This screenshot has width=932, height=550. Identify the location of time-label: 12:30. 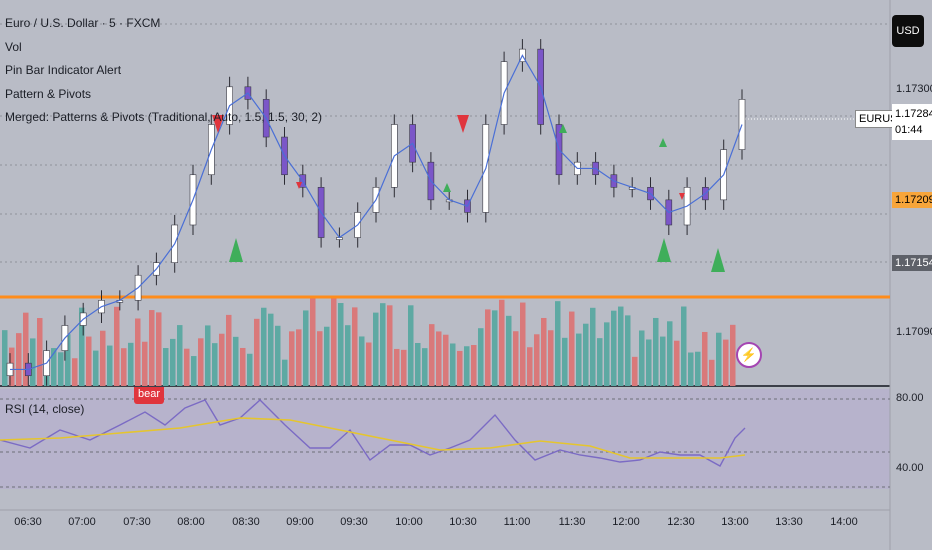
(681, 522).